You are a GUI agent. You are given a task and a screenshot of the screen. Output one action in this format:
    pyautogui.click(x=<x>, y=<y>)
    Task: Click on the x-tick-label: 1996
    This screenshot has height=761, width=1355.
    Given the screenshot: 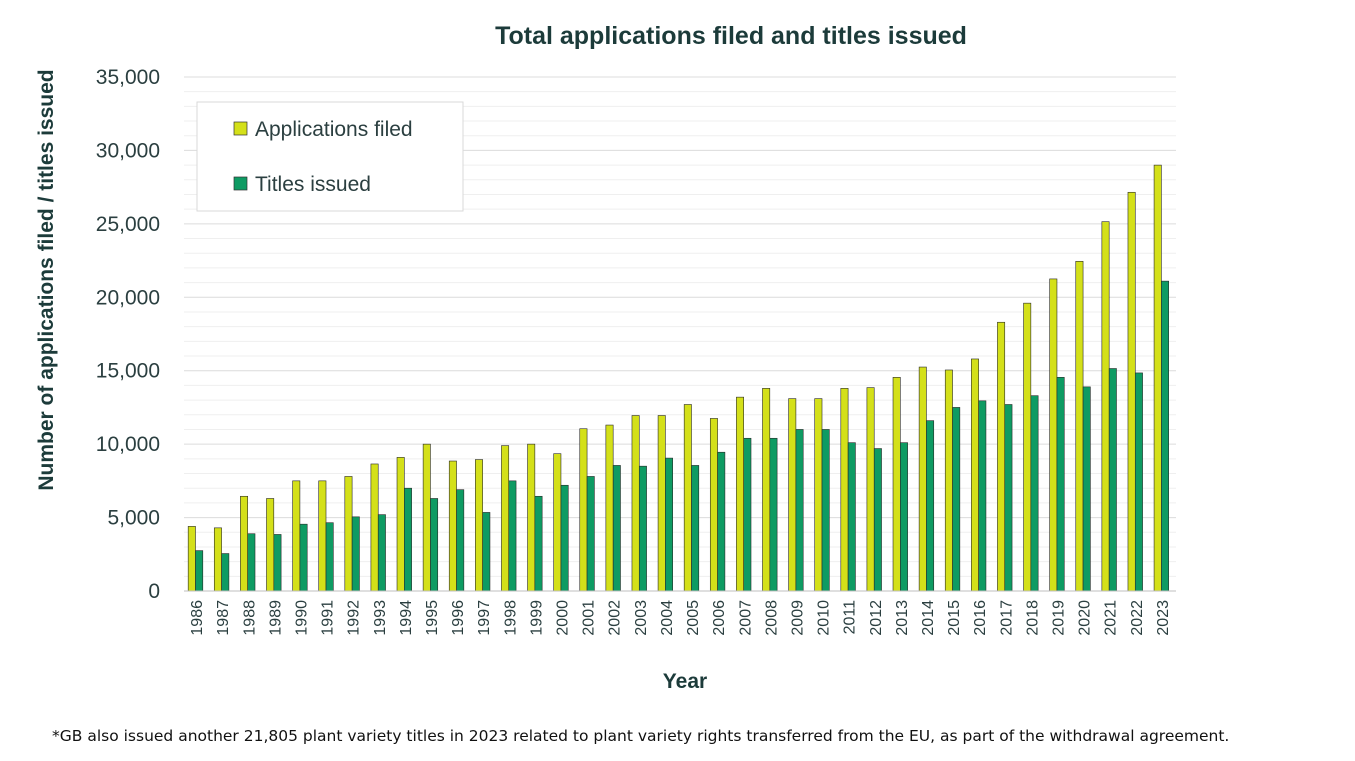 What is the action you would take?
    pyautogui.click(x=458, y=618)
    